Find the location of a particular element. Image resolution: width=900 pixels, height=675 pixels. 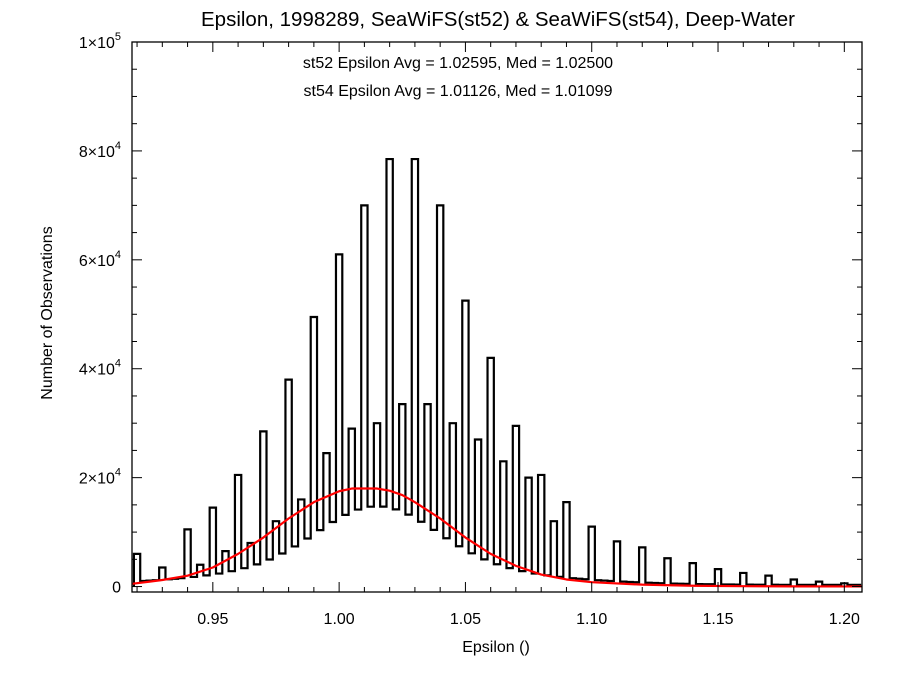

x-axis-label: Epsilon () is located at coordinates (496, 647).